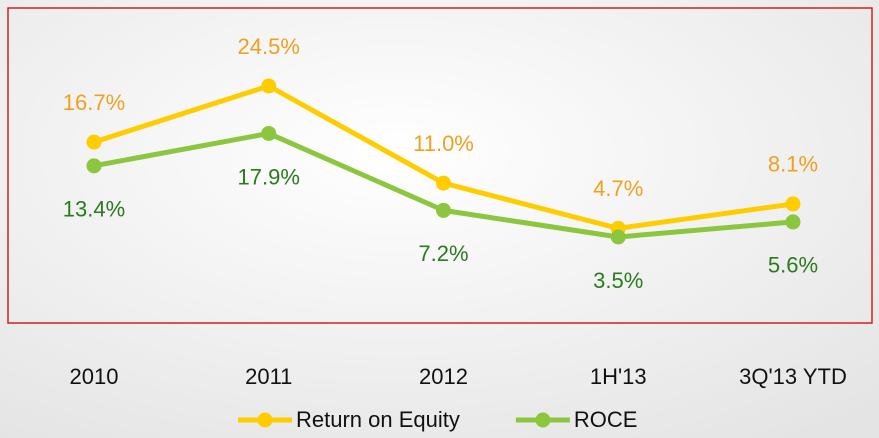  I want to click on data-label: 16.7%, so click(94, 102).